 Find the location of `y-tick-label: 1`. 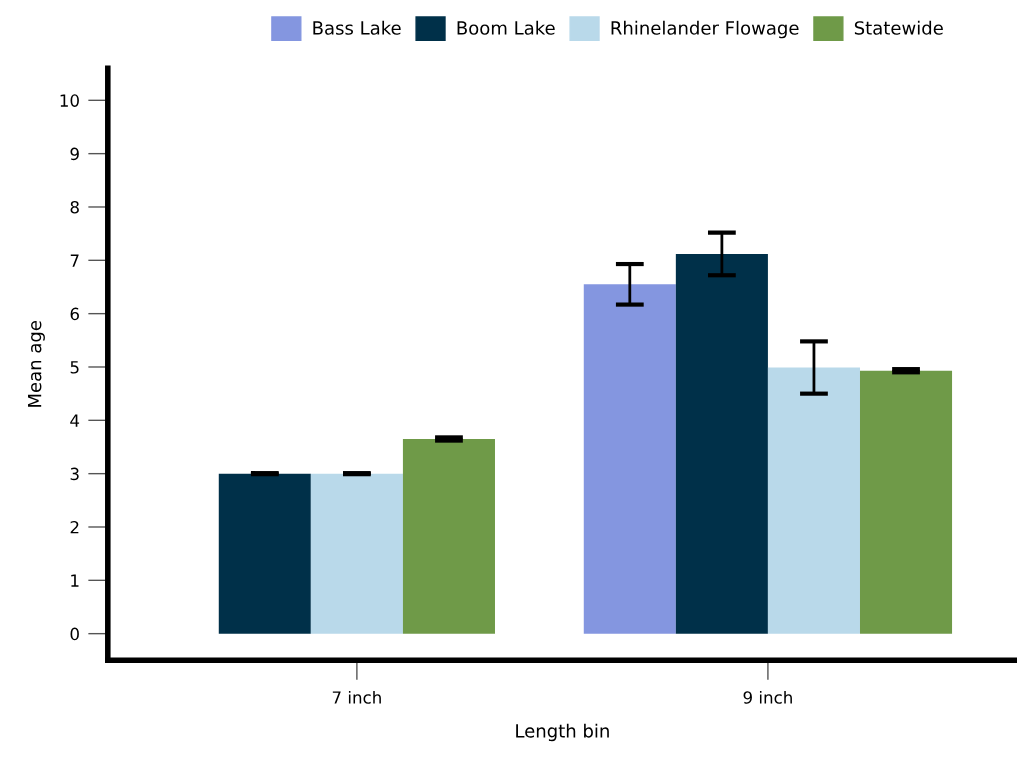

y-tick-label: 1 is located at coordinates (75, 580).